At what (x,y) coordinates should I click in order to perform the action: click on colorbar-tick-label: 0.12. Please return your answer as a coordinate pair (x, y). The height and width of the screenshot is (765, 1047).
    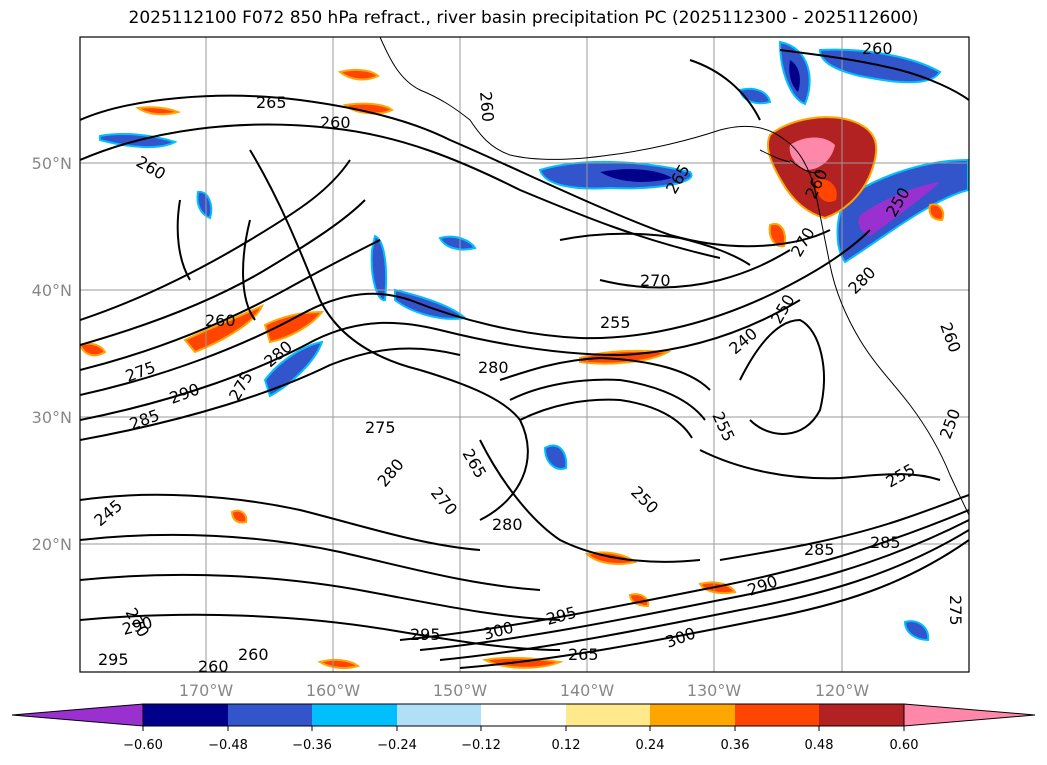
    Looking at the image, I should click on (566, 745).